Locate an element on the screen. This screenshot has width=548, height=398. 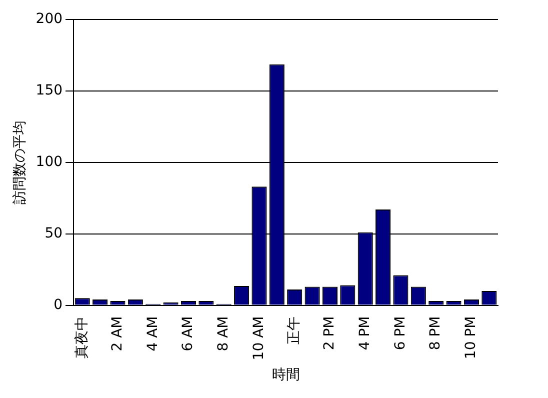
x-tick-label: 10 AM is located at coordinates (258, 338).